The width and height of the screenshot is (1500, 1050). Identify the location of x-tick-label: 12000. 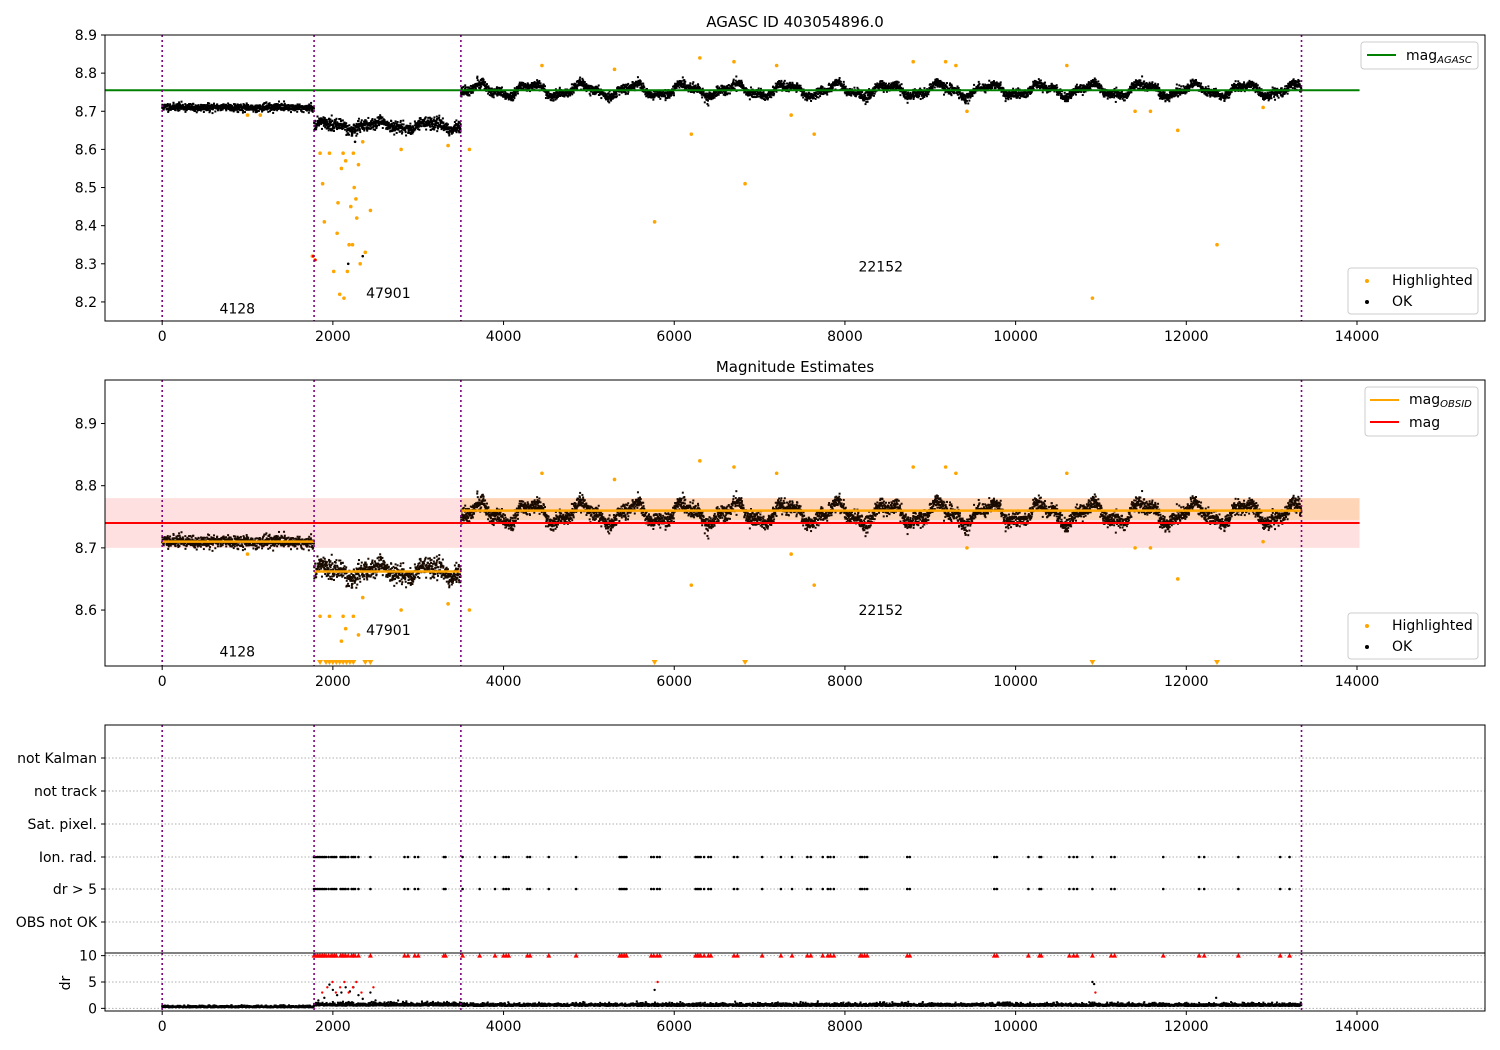
(1186, 337).